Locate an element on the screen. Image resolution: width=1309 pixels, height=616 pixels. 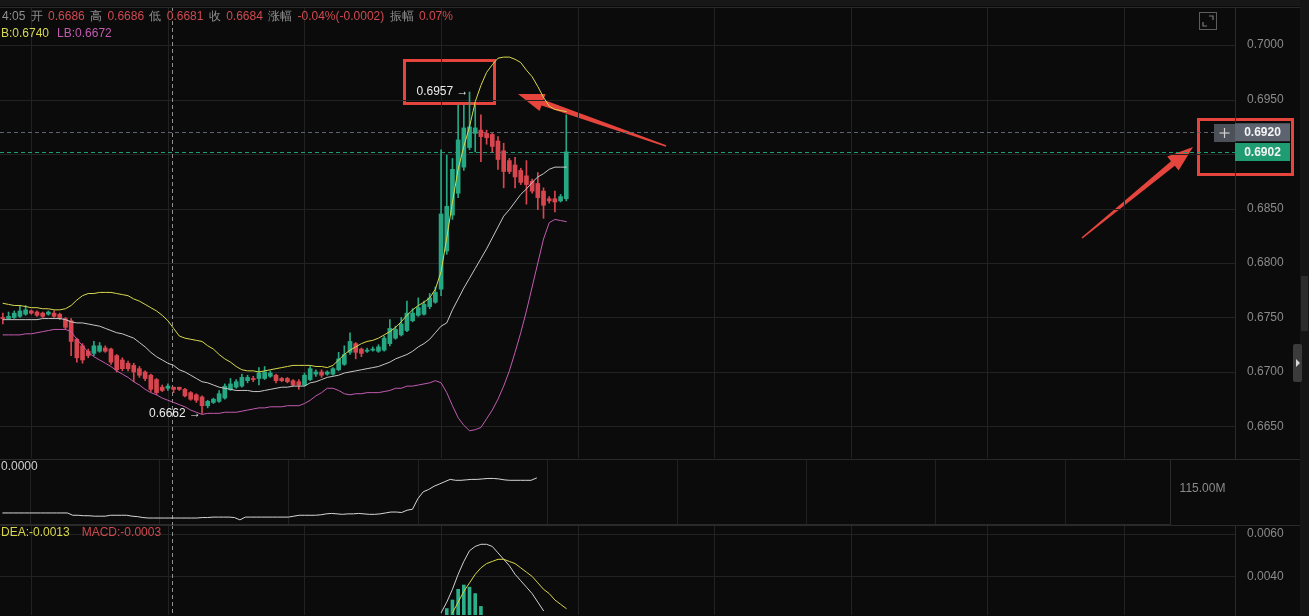
y-tick-label: 0.6650 is located at coordinates (1266, 425).